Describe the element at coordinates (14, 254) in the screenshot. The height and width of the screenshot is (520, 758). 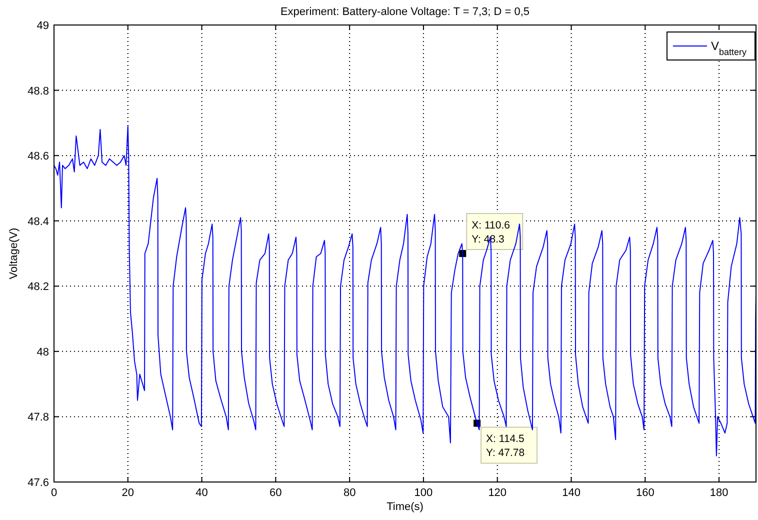
I see `y-axis-title: Voltage(V)` at that location.